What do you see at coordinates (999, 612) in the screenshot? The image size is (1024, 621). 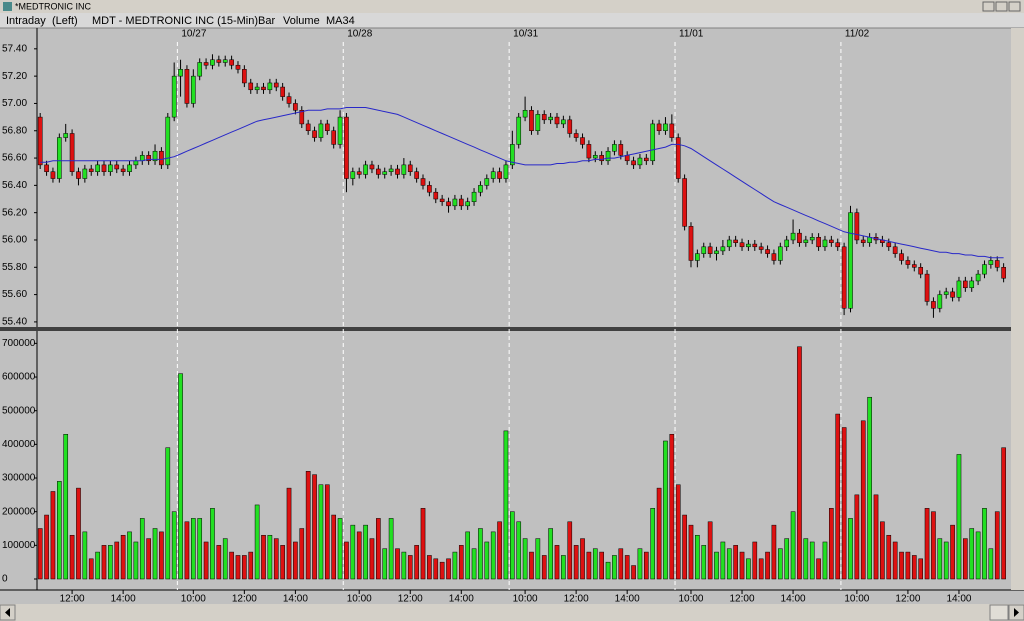 I see `scroll-thumb` at bounding box center [999, 612].